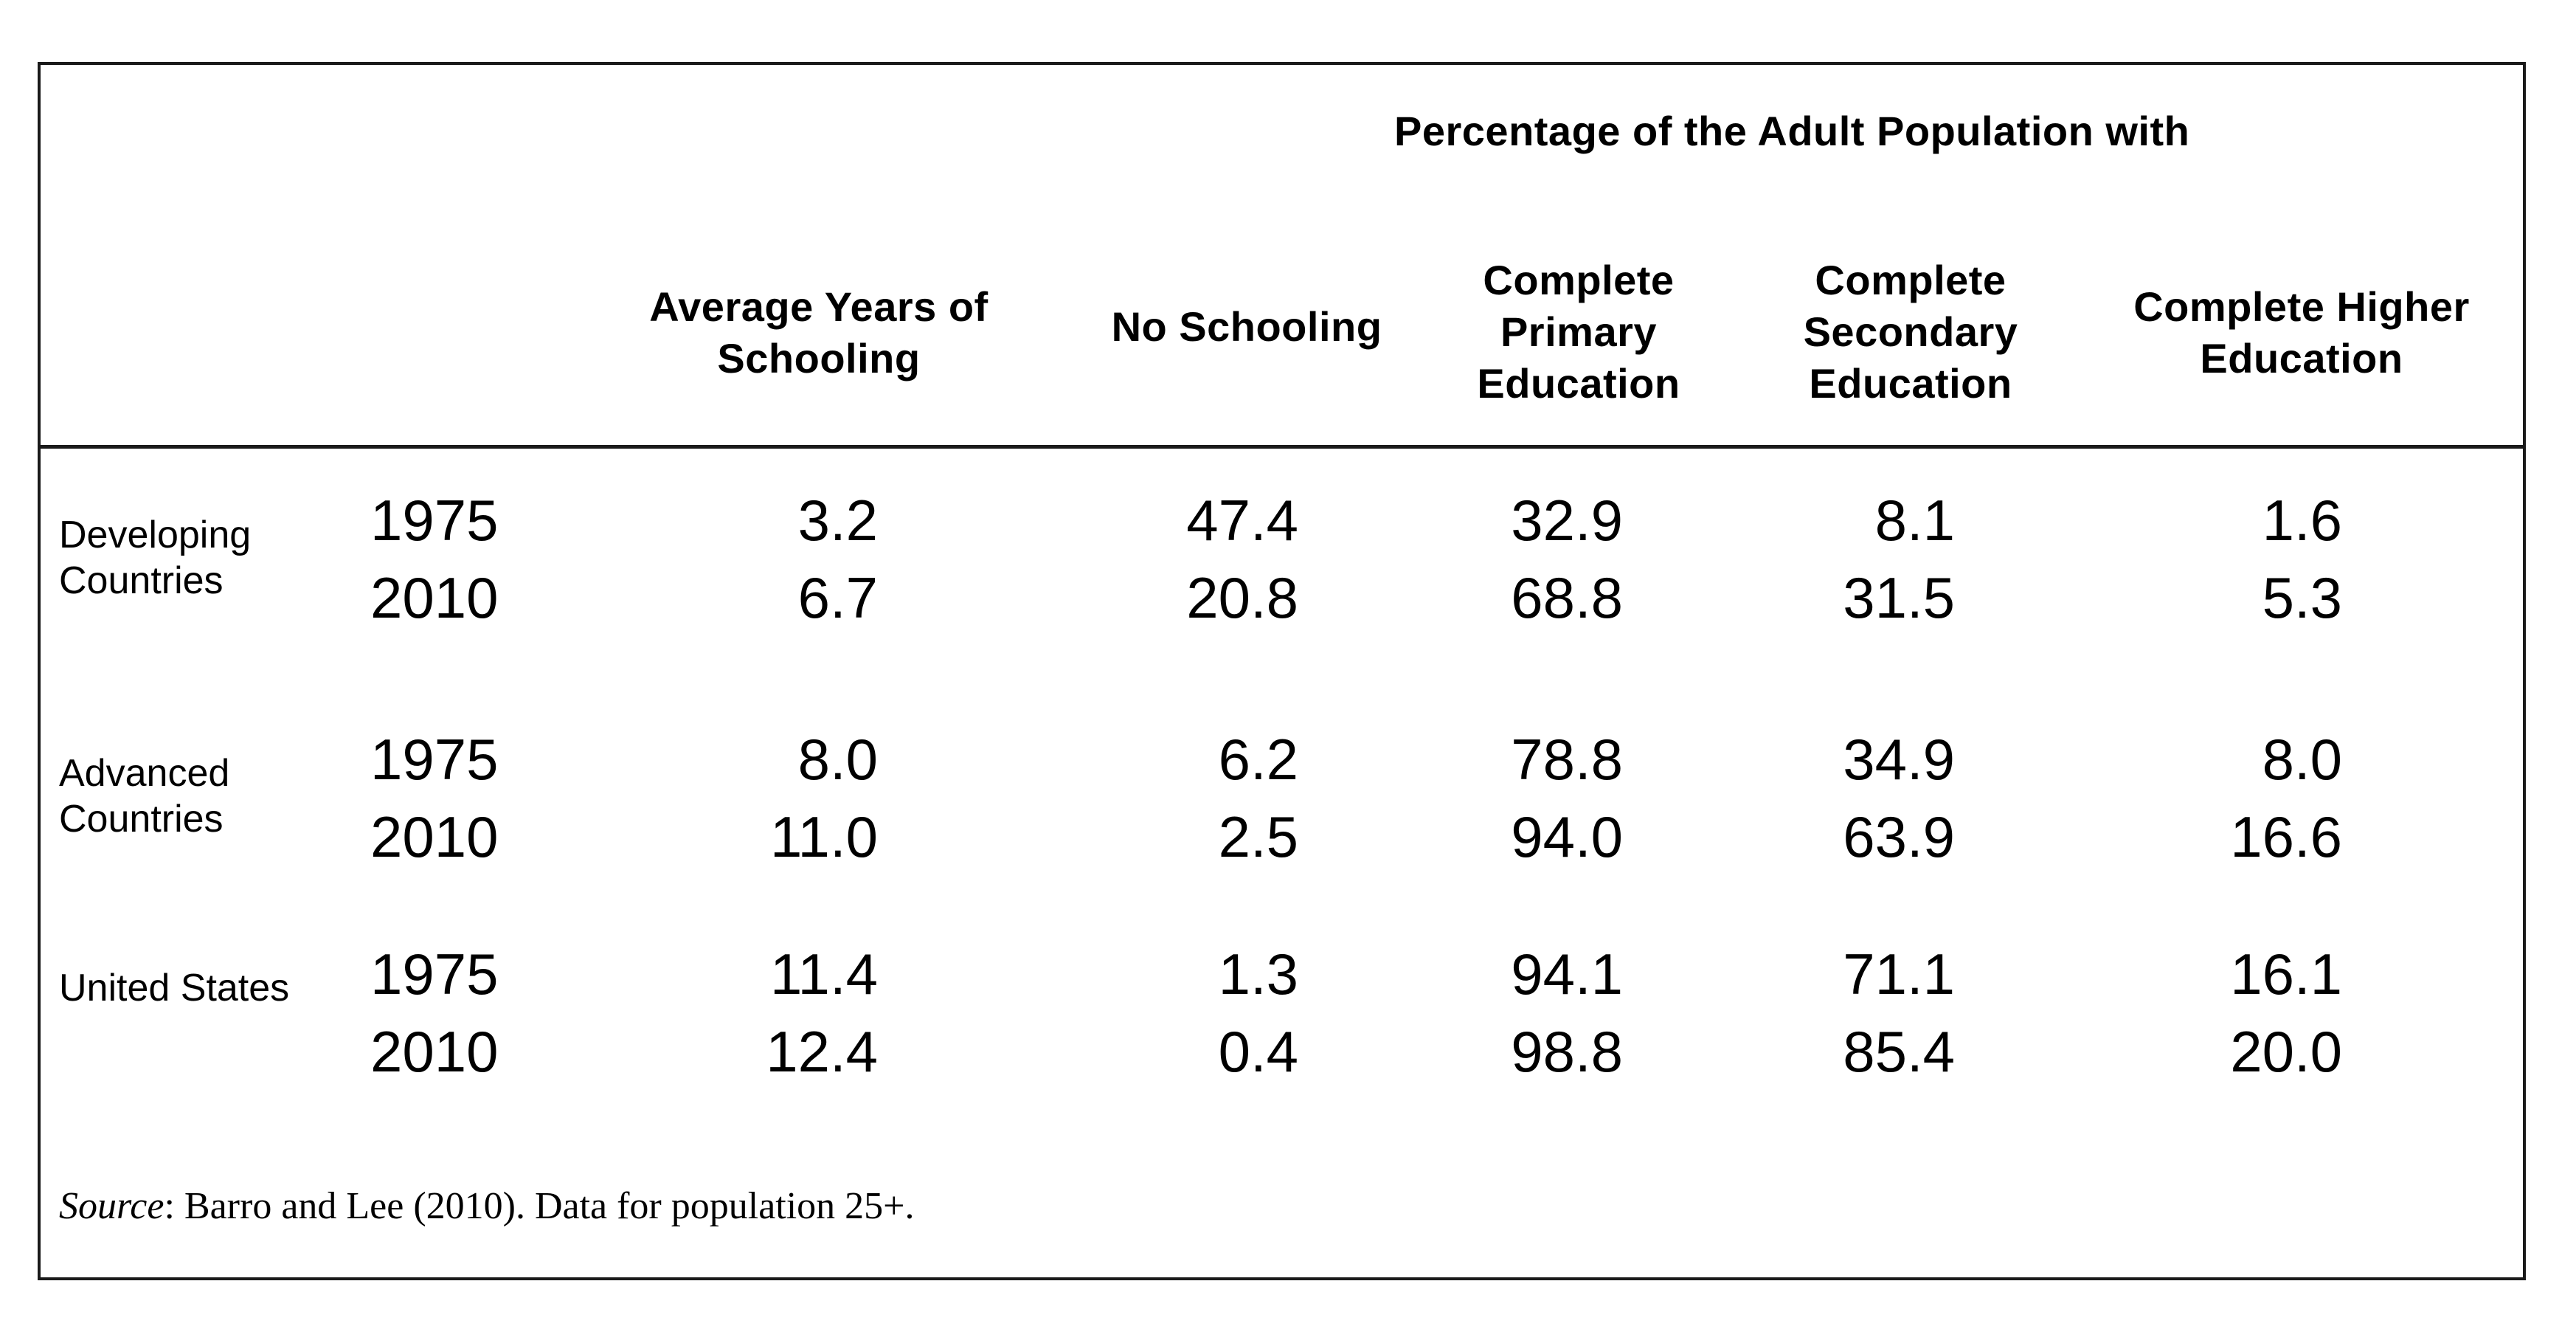 The image size is (2576, 1343). What do you see at coordinates (837, 520) in the screenshot?
I see `avg-years-cell: 3.2` at bounding box center [837, 520].